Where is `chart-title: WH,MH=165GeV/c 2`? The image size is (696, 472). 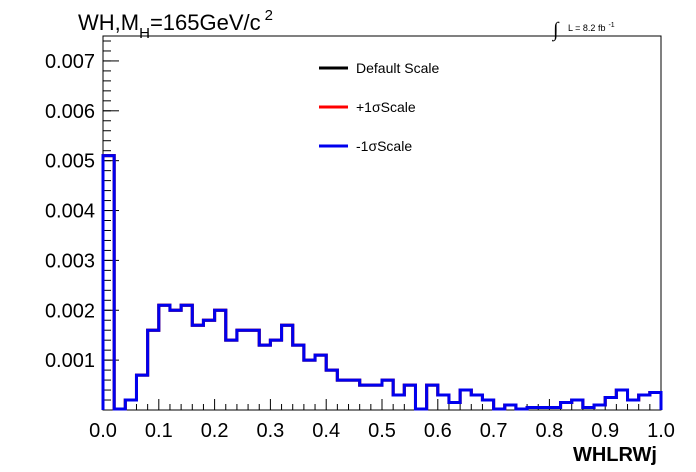
chart-title: WH,MH=165GeV/c 2 is located at coordinates (175, 24).